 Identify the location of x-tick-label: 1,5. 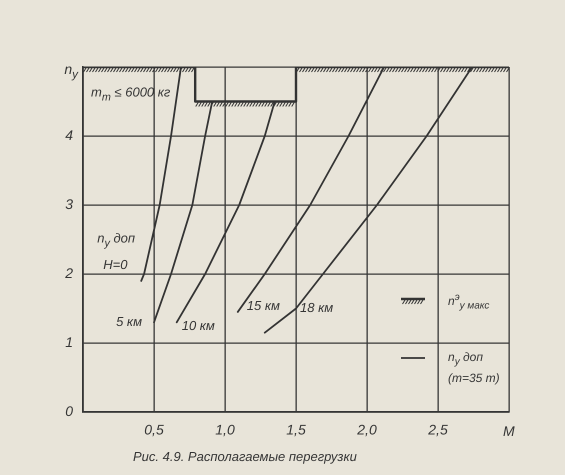
(296, 429).